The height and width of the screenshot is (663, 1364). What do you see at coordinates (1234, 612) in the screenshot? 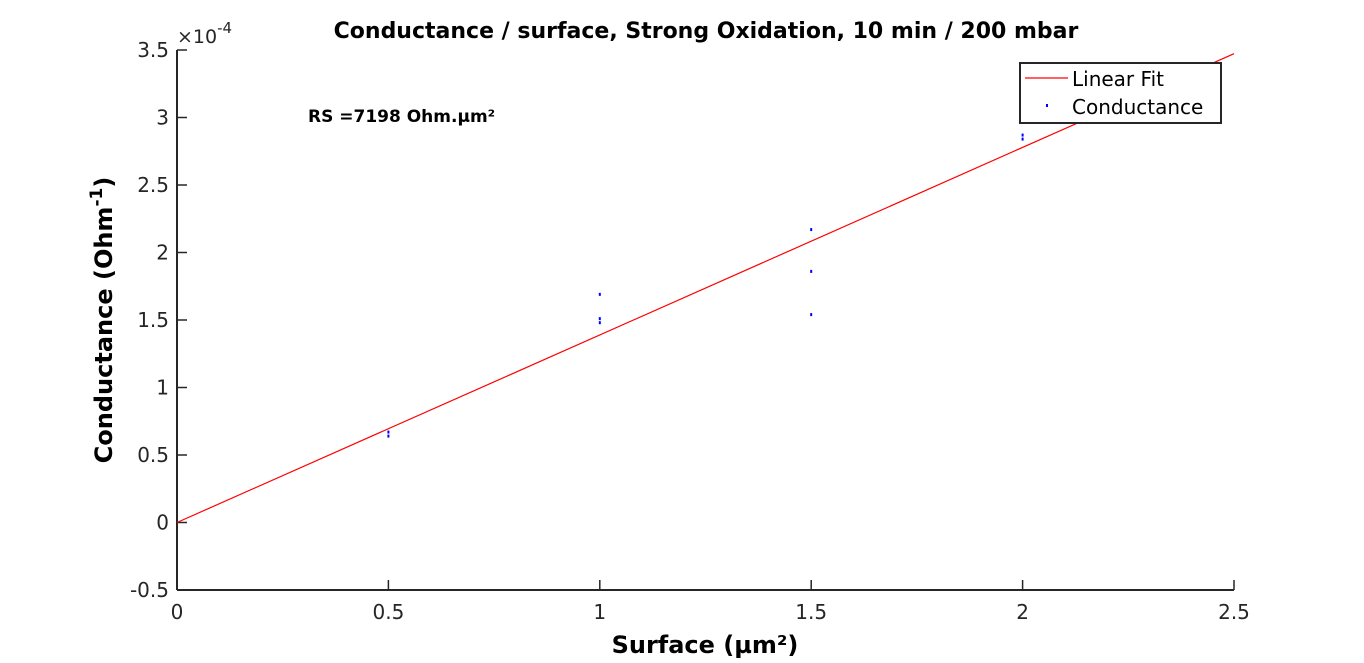
I see `x-tick-label: 2.5` at bounding box center [1234, 612].